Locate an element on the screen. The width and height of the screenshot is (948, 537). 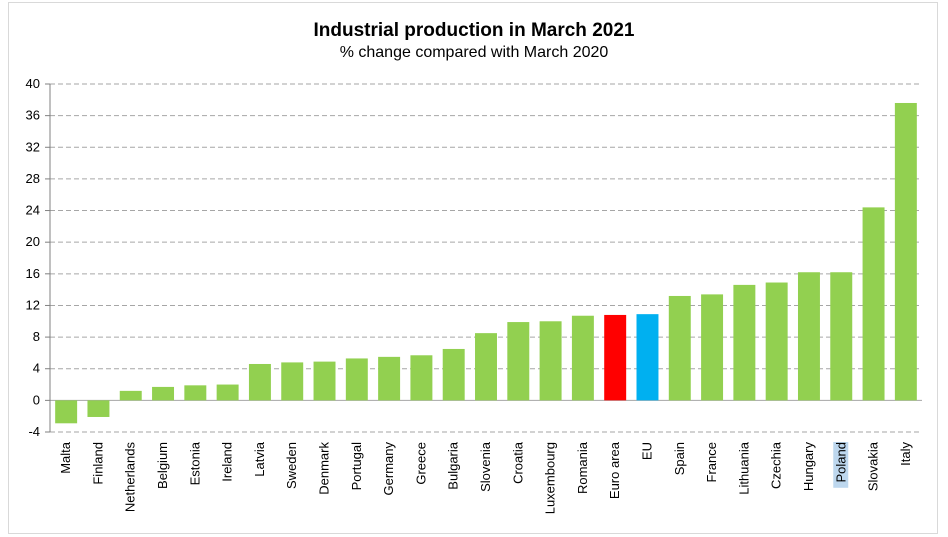
x-tick-label: Estonia is located at coordinates (194, 463).